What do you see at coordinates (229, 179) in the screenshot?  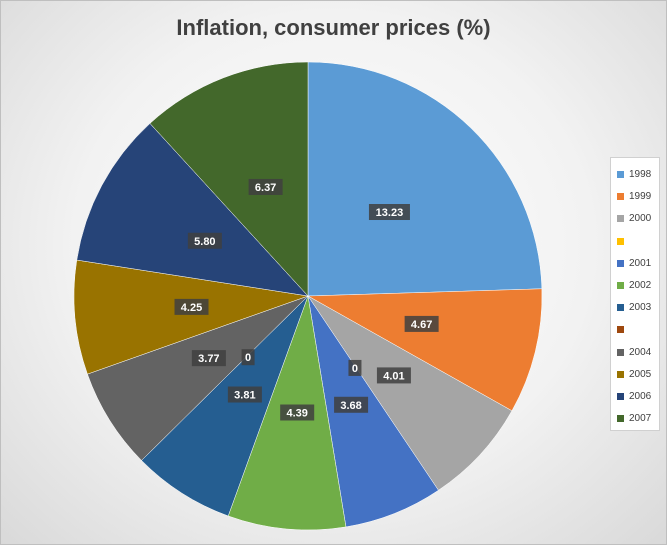 I see `pie-slice-2007` at bounding box center [229, 179].